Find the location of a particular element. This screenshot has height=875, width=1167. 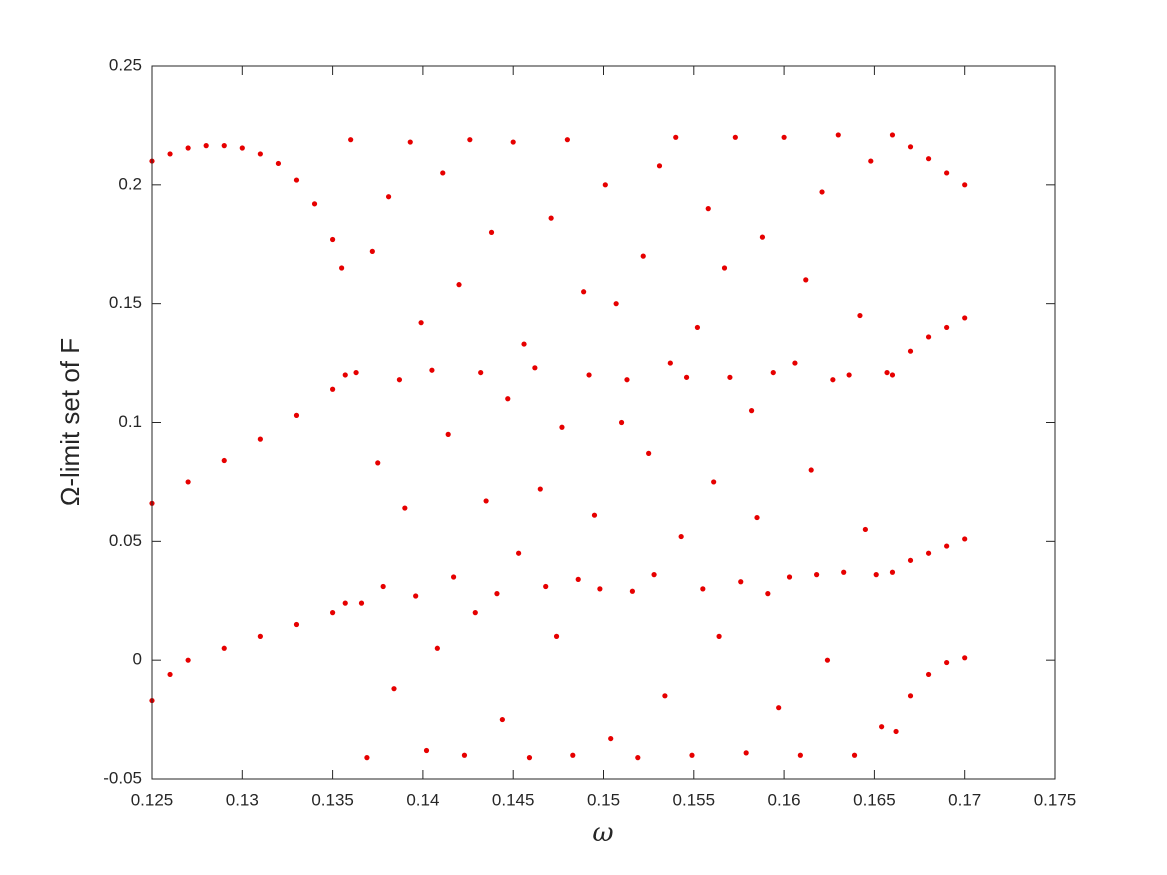

y-tick-label: -0.05 is located at coordinates (122, 777).